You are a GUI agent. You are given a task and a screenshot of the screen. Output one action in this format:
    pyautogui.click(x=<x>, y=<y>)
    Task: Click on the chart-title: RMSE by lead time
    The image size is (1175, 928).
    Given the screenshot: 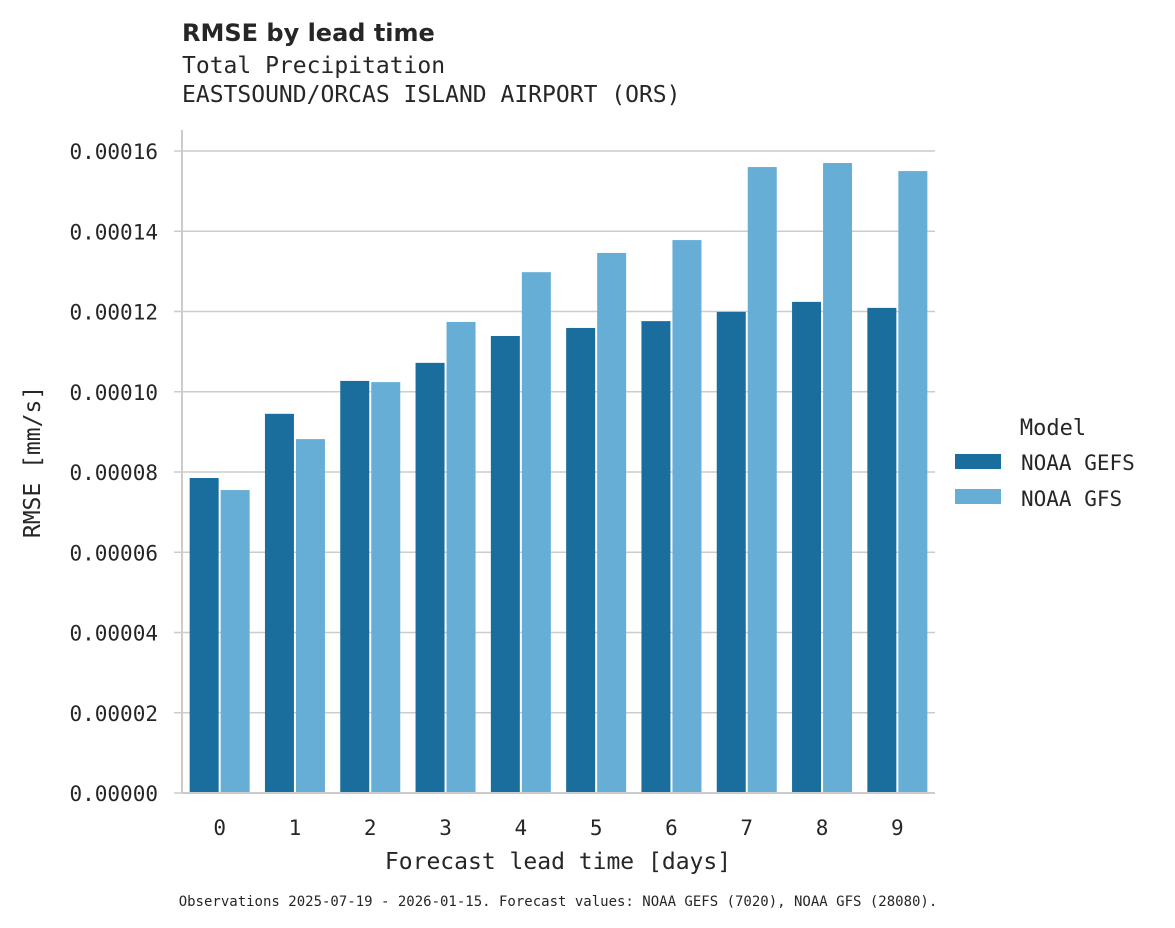 What is the action you would take?
    pyautogui.click(x=308, y=33)
    